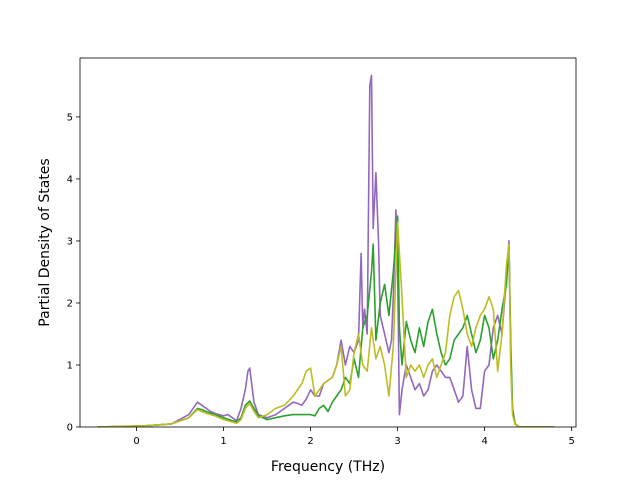 The height and width of the screenshot is (480, 640). I want to click on y-tick-label: 3, so click(70, 241).